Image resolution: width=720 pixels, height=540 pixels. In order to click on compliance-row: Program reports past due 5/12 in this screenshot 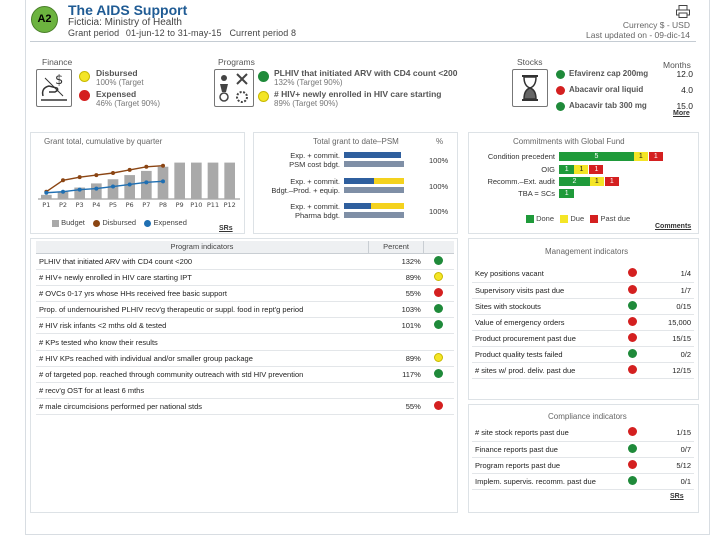, I will do `click(583, 465)`.